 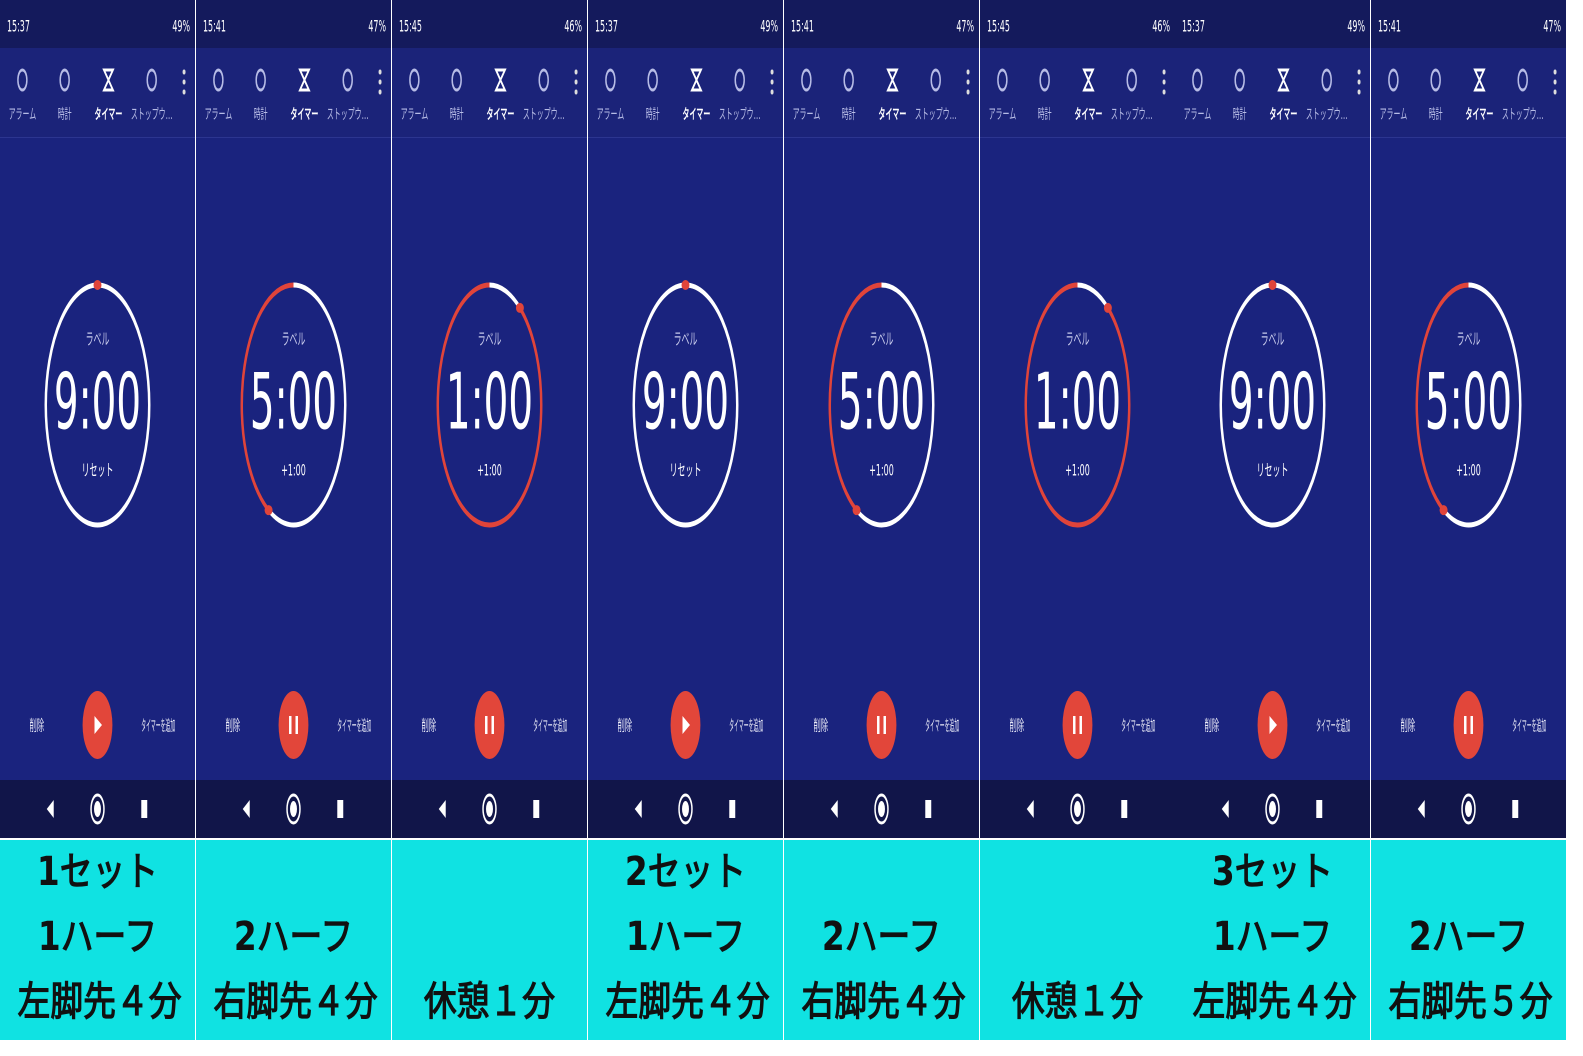 I want to click on nav-home-dot, so click(x=489, y=809).